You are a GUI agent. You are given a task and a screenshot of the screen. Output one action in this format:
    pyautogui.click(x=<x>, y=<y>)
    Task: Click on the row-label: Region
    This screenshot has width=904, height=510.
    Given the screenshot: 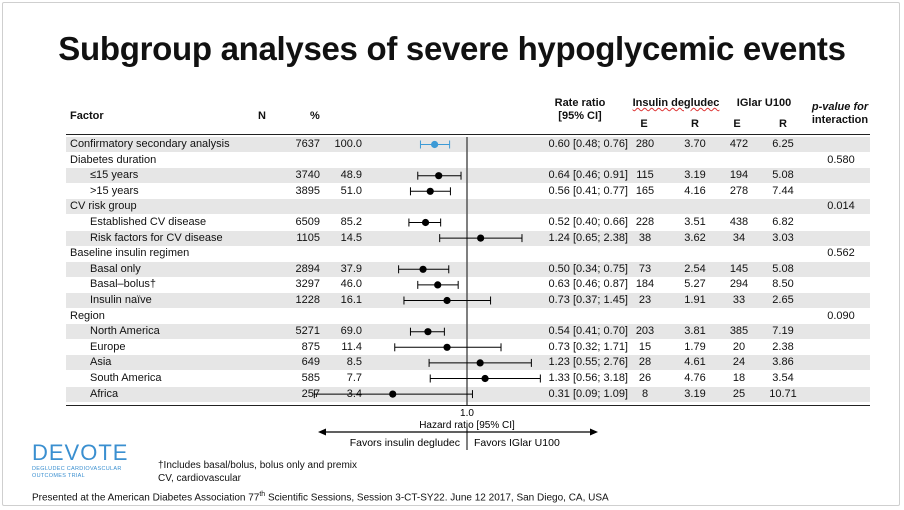 What is the action you would take?
    pyautogui.click(x=87, y=315)
    